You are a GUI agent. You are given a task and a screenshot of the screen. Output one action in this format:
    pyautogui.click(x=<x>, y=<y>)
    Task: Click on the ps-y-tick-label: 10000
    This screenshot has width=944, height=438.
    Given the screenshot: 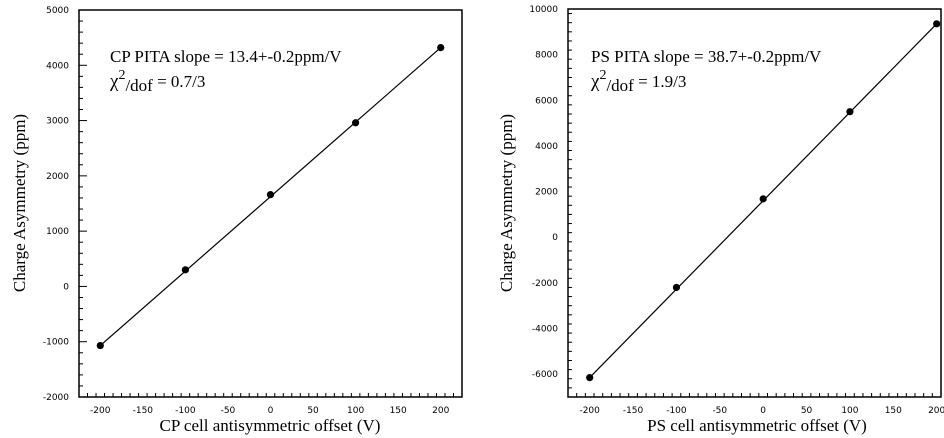 What is the action you would take?
    pyautogui.click(x=543, y=10)
    